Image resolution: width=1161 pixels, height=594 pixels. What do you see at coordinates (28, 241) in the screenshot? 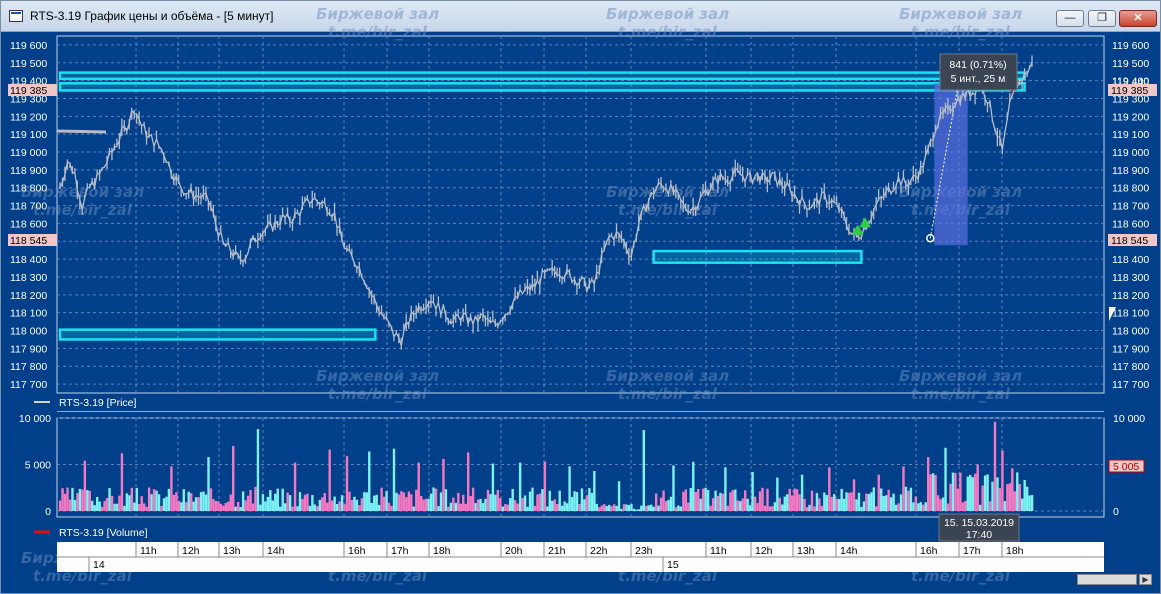
I see `left-price-label-b: 118 545` at bounding box center [28, 241].